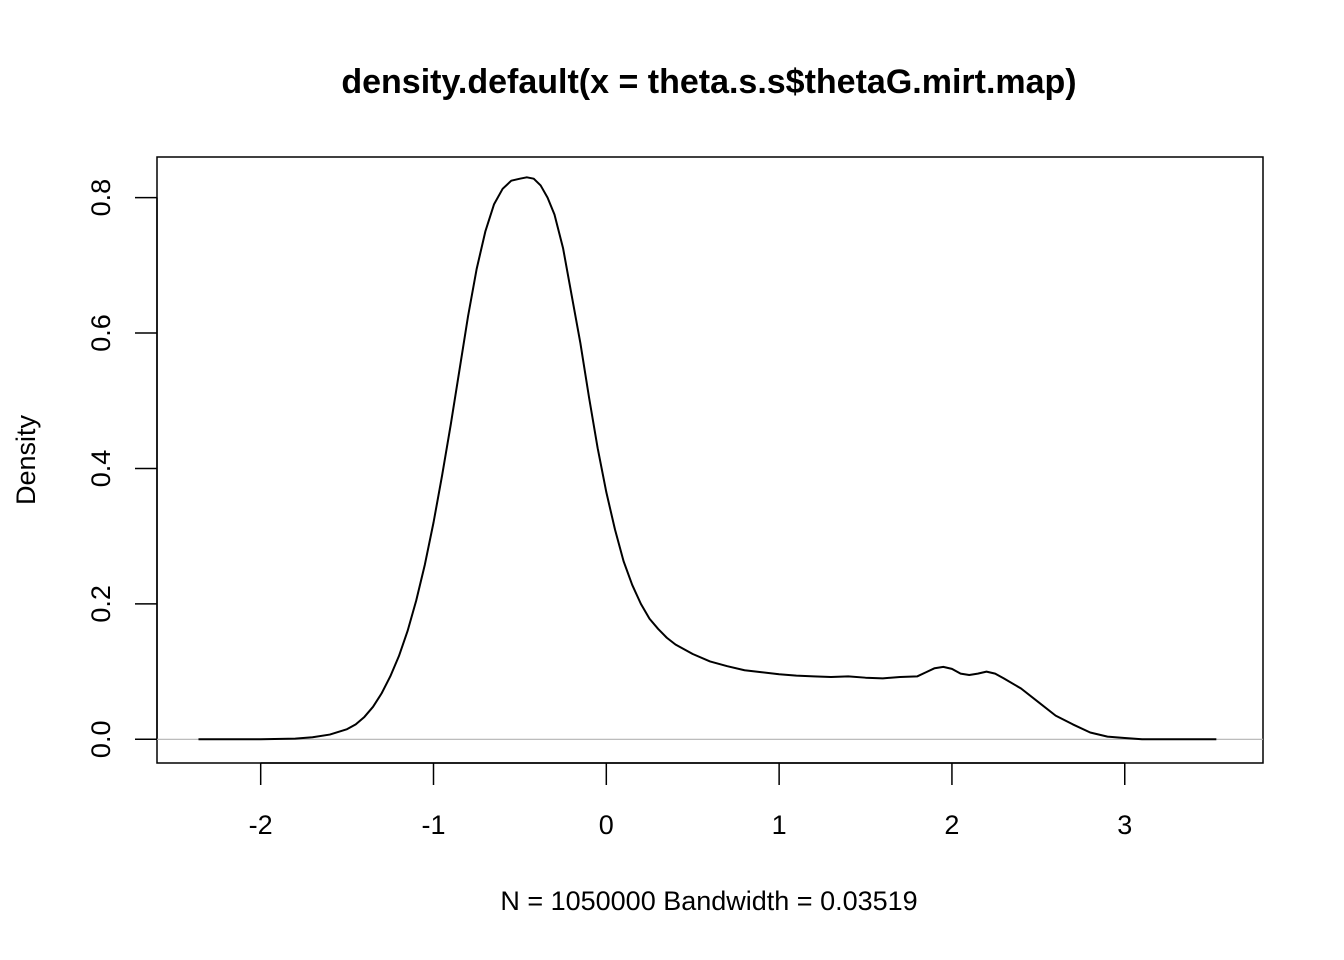 Image resolution: width=1344 pixels, height=960 pixels. Describe the element at coordinates (433, 825) in the screenshot. I see `x-tick-label: -1` at that location.